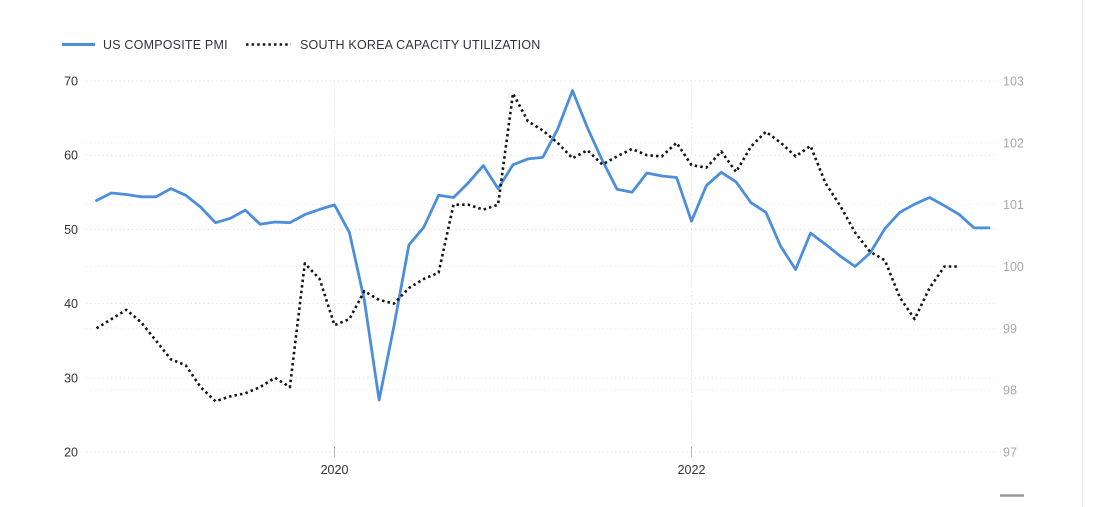  What do you see at coordinates (71, 378) in the screenshot?
I see `left-axis-label-30: 30` at bounding box center [71, 378].